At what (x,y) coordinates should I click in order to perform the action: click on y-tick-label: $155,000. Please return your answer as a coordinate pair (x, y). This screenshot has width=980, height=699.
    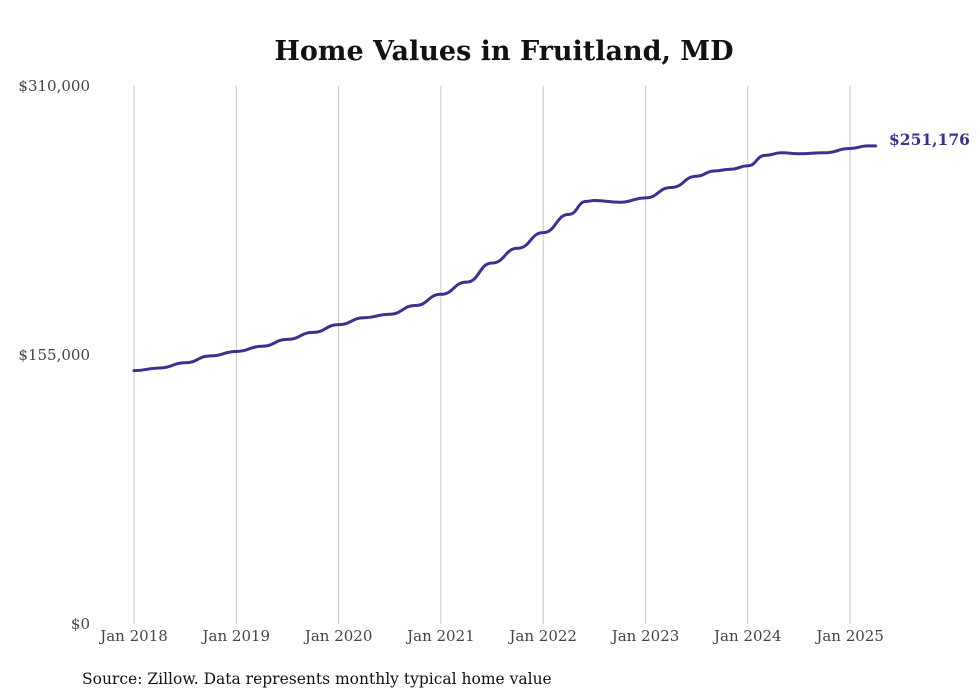
    Looking at the image, I should click on (54, 355).